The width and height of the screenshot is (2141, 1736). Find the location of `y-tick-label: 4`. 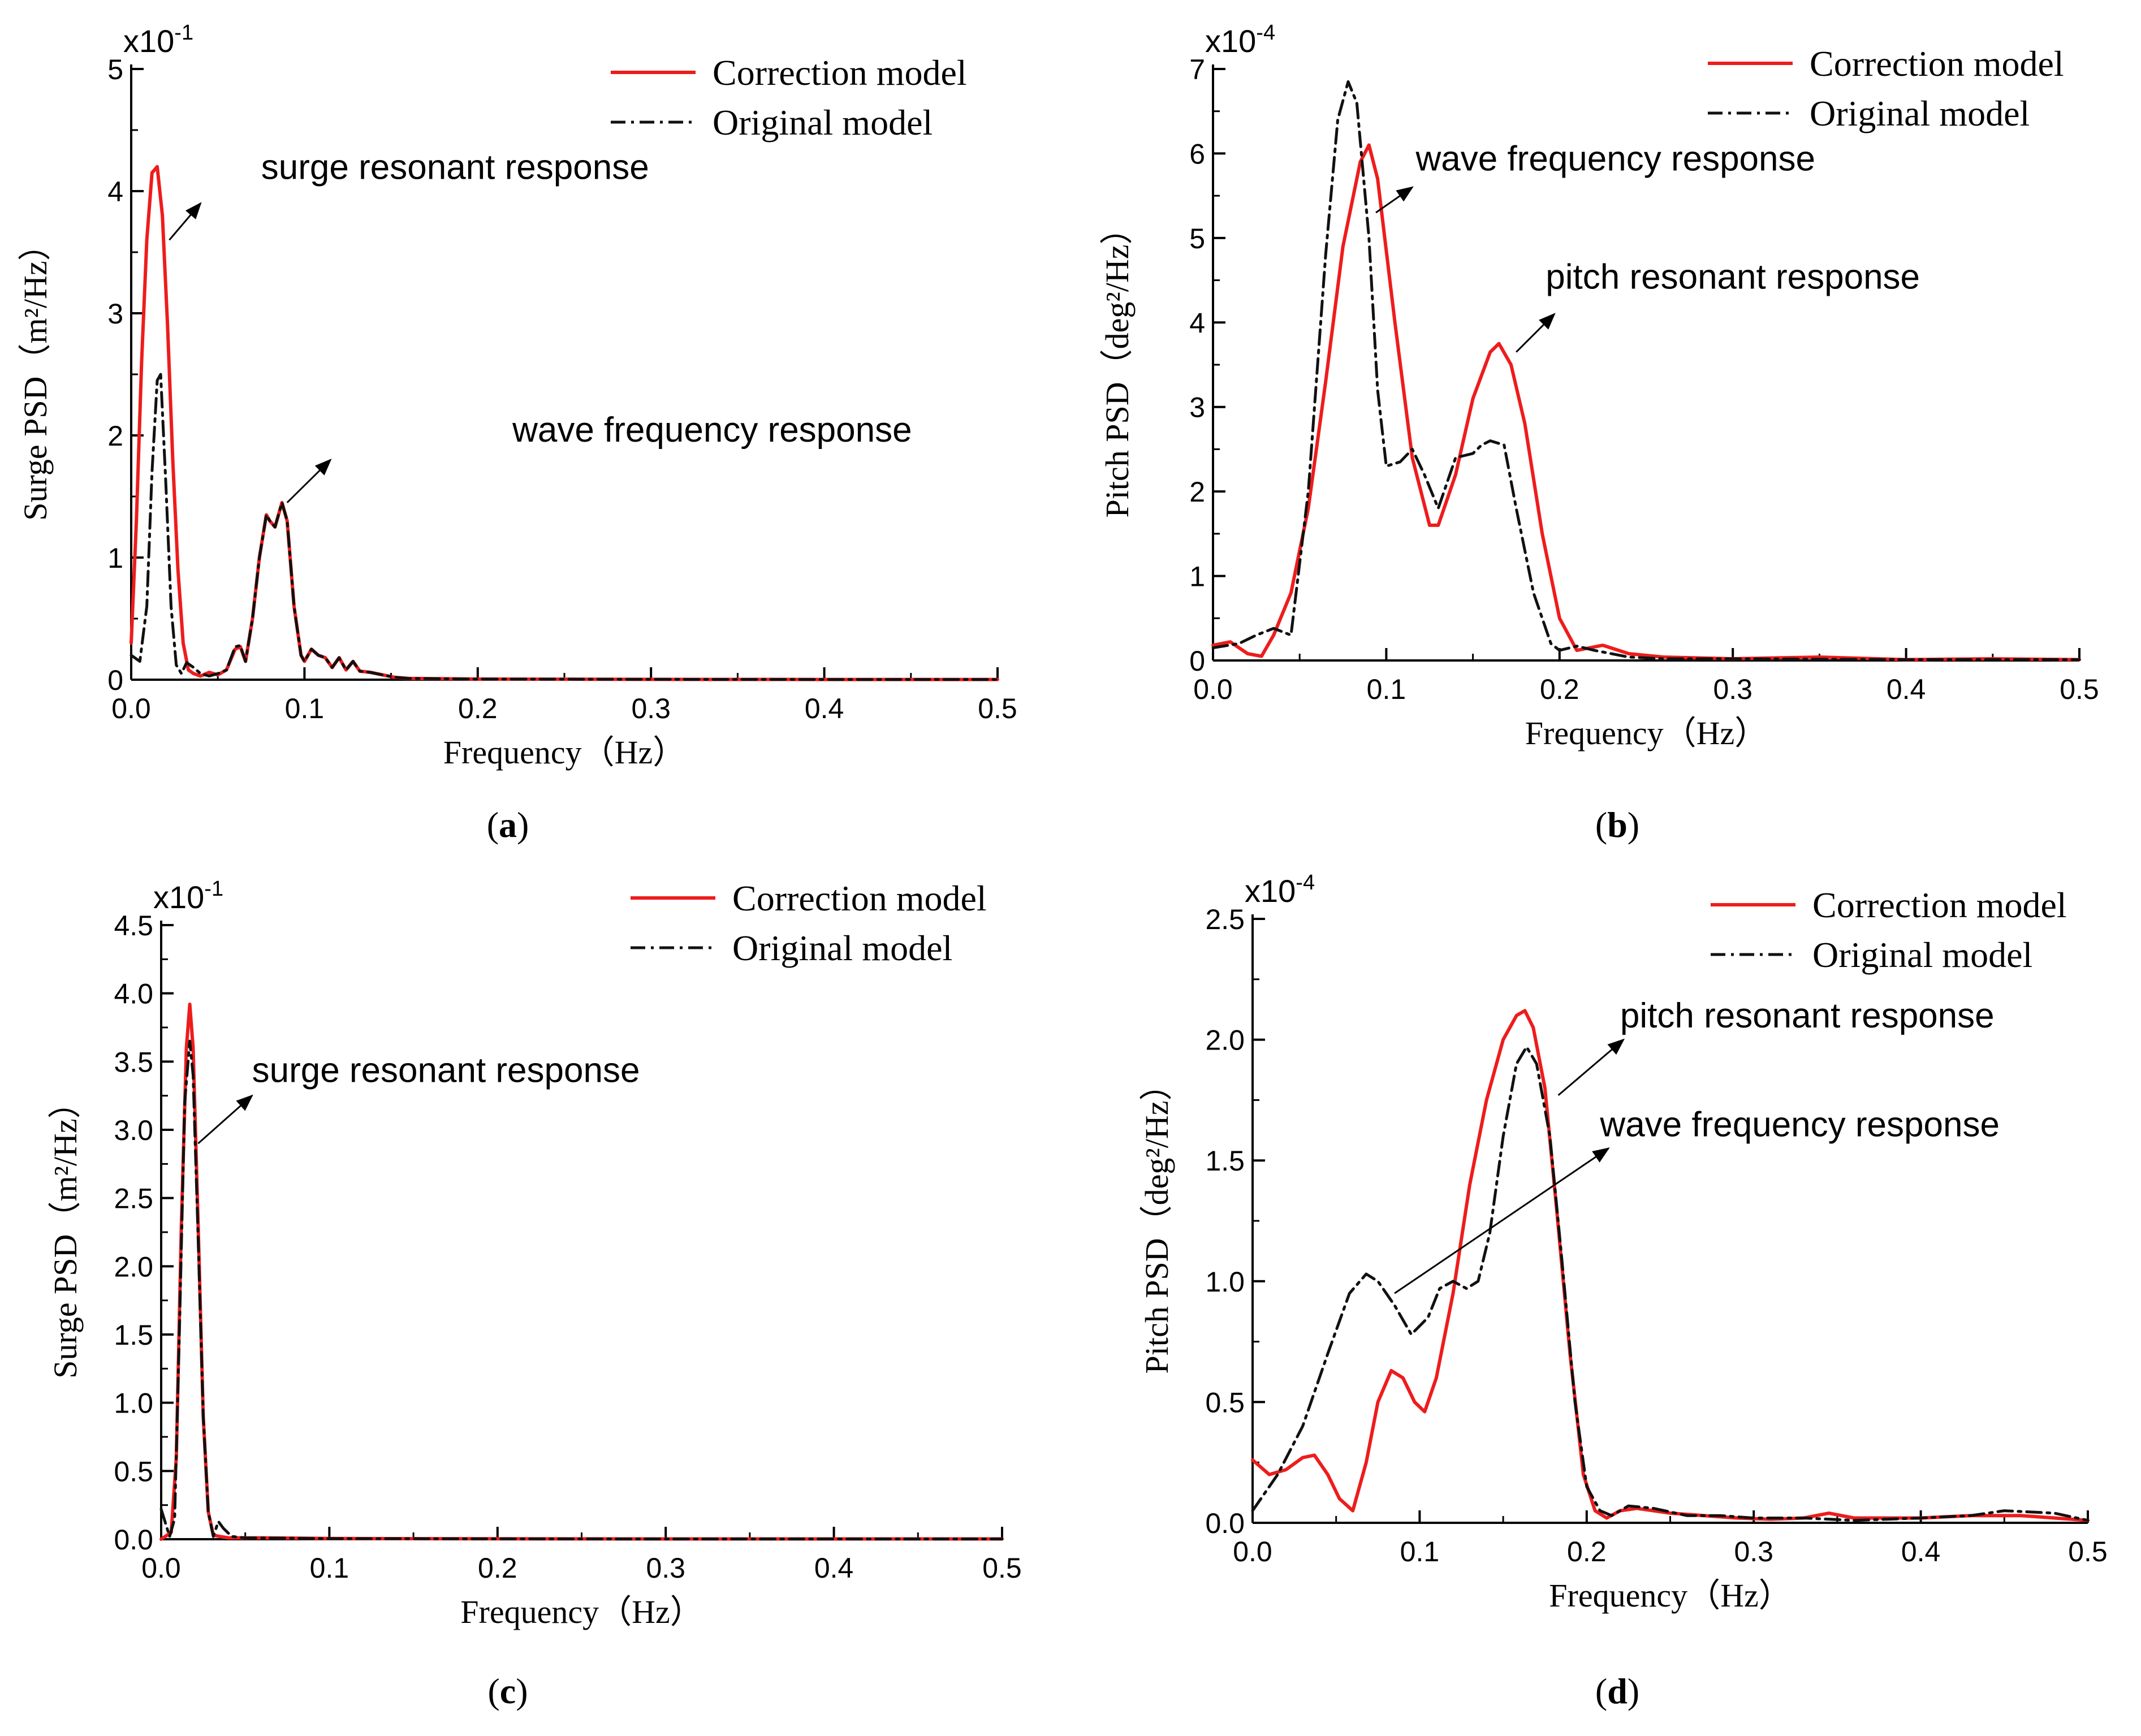

y-tick-label: 4 is located at coordinates (115, 192).